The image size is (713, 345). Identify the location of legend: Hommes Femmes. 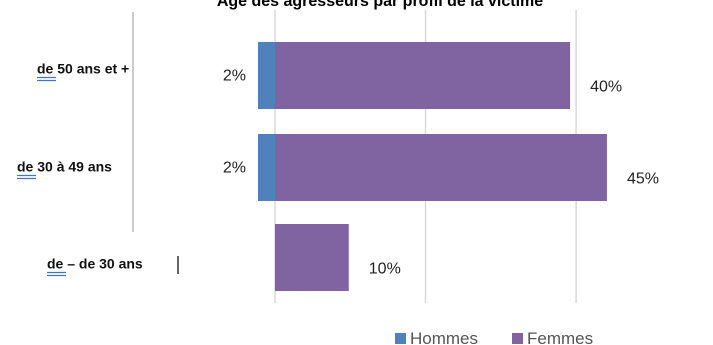
(494, 337).